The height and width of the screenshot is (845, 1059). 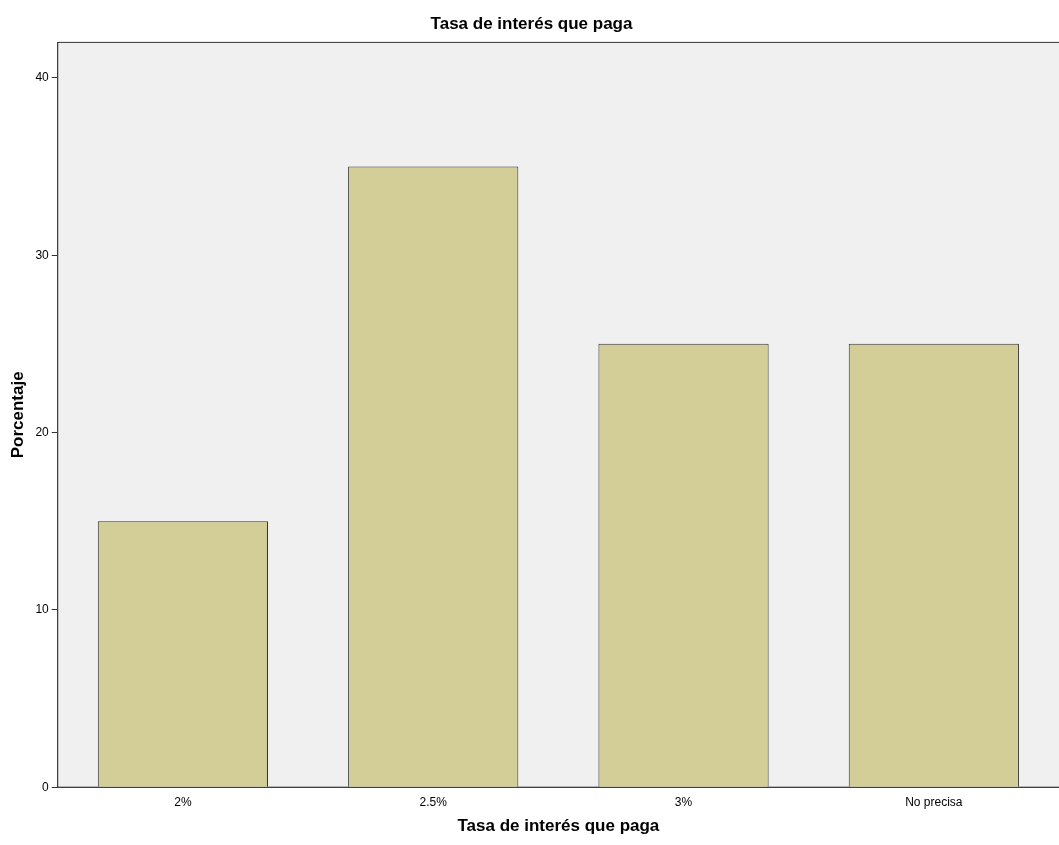 What do you see at coordinates (42, 254) in the screenshot?
I see `y-tick-label: 30` at bounding box center [42, 254].